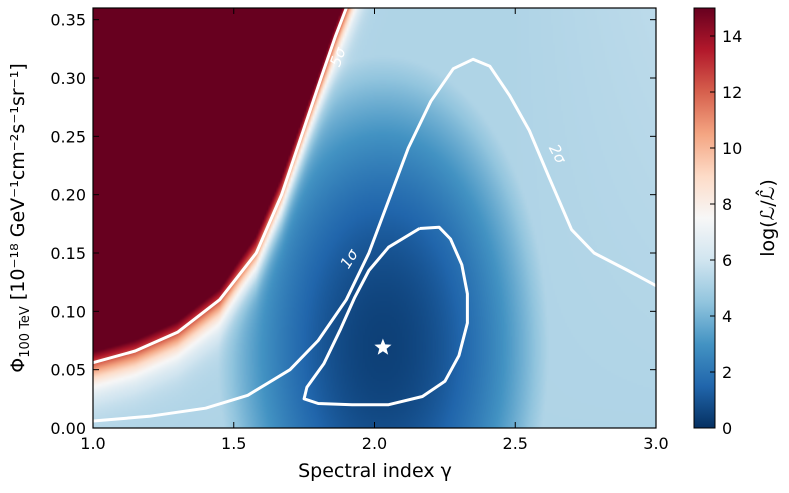  What do you see at coordinates (92, 443) in the screenshot?
I see `x-tick-label: 1.0` at bounding box center [92, 443].